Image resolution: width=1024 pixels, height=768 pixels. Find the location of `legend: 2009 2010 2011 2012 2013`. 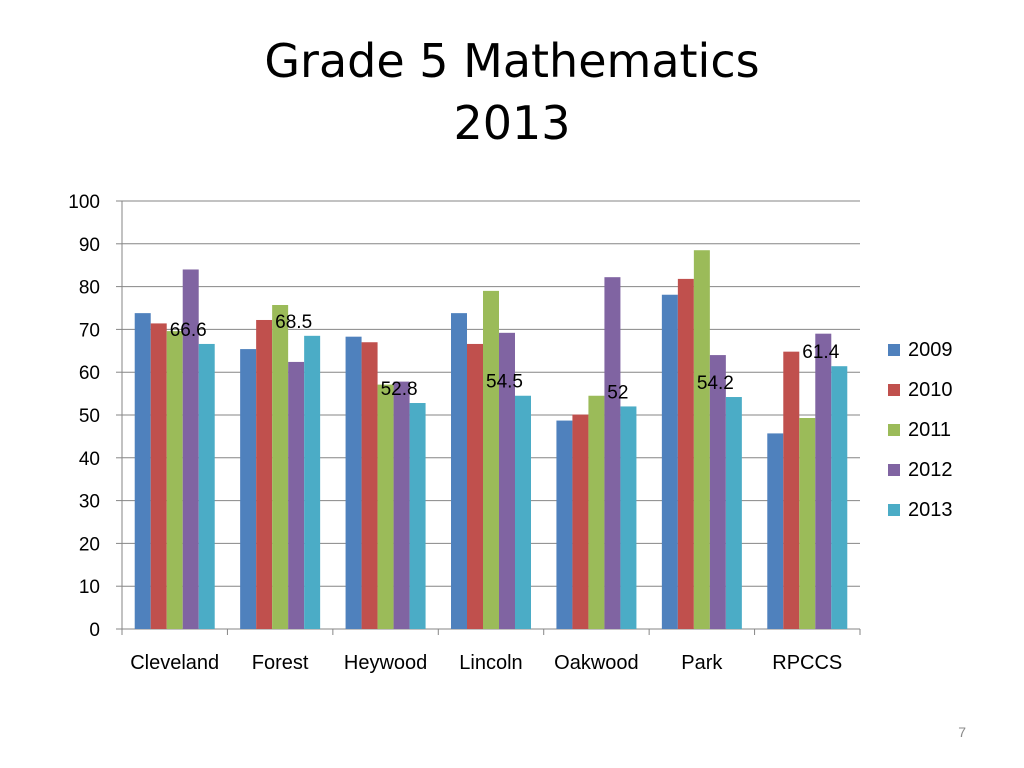

legend: 2009 2010 2011 2012 2013 is located at coordinates (920, 430).